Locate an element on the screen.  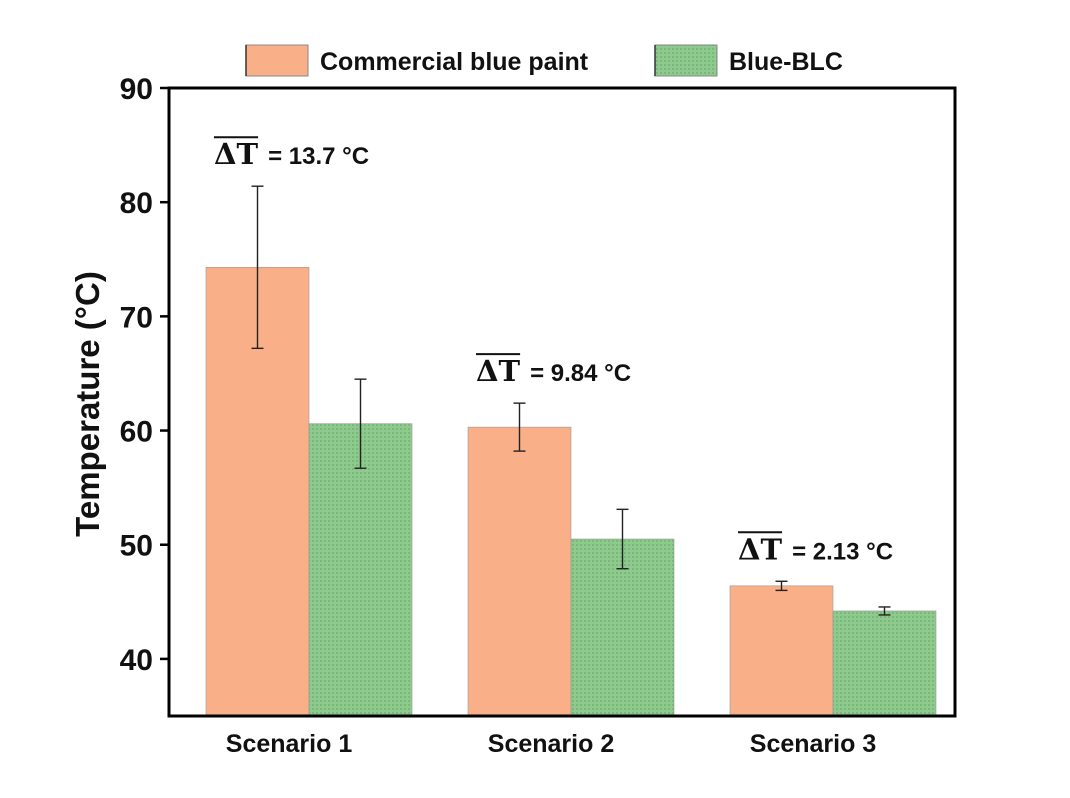
x-tick-label: Scenario 3 is located at coordinates (813, 744).